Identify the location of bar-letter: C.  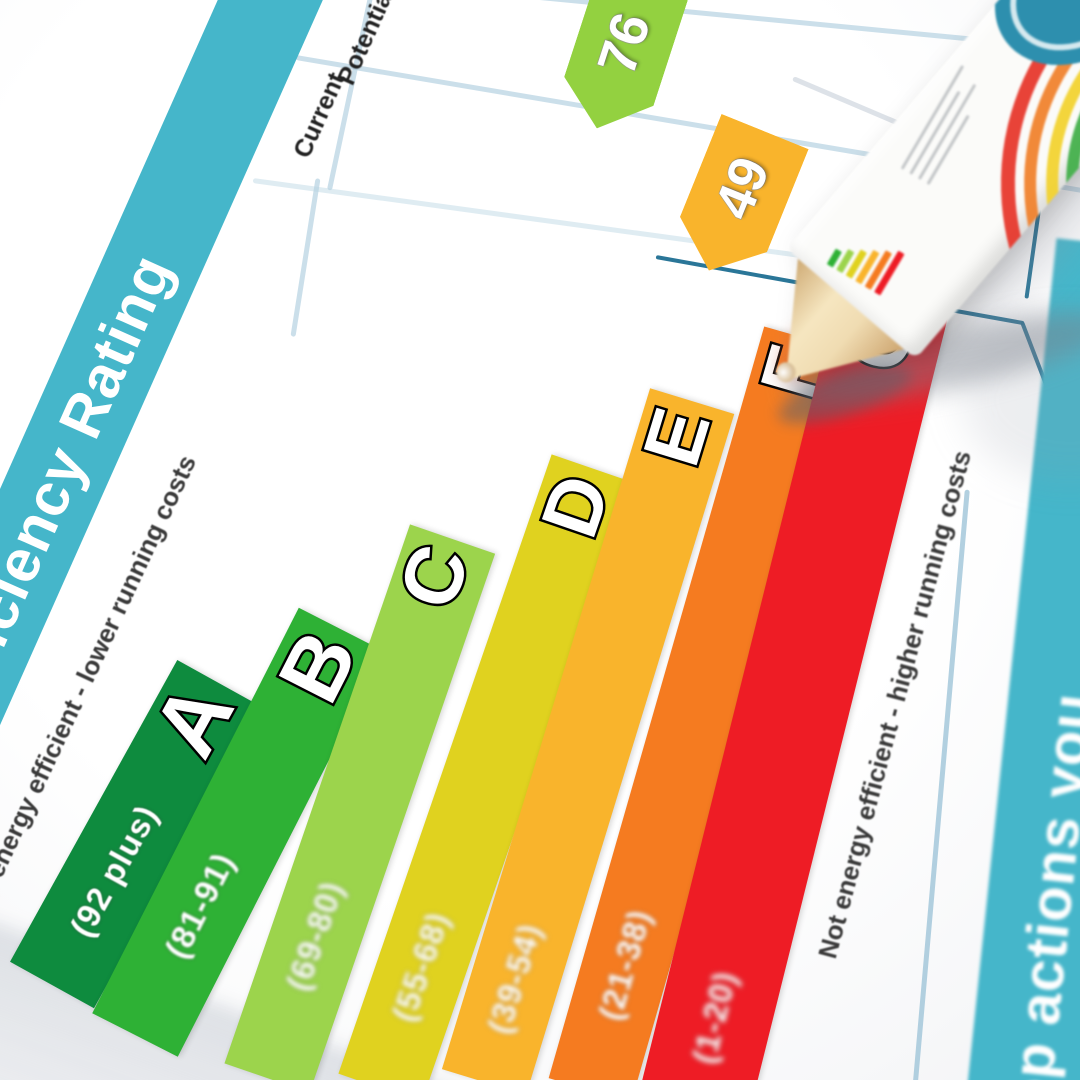
(435, 577).